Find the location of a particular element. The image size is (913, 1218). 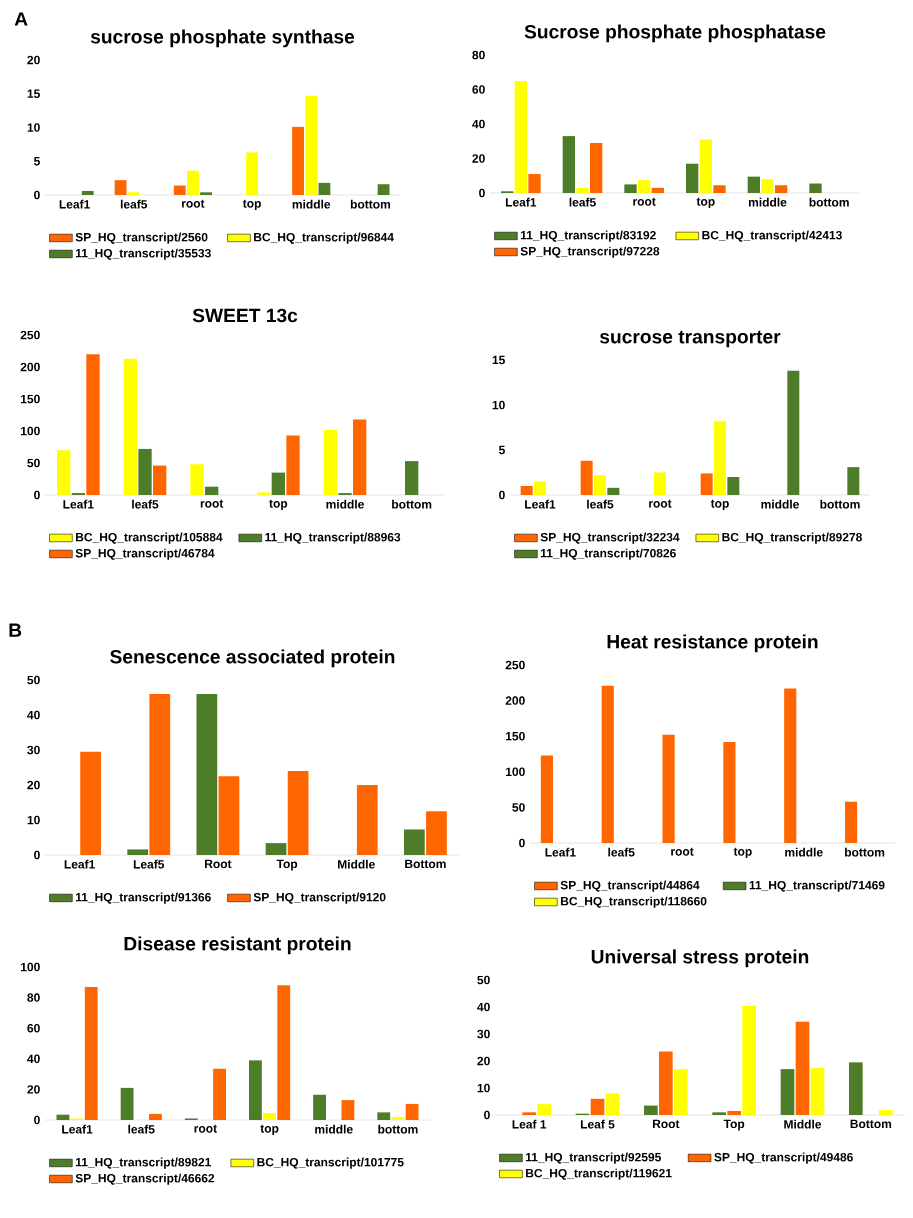

y-tick-label: 200 is located at coordinates (30, 367).